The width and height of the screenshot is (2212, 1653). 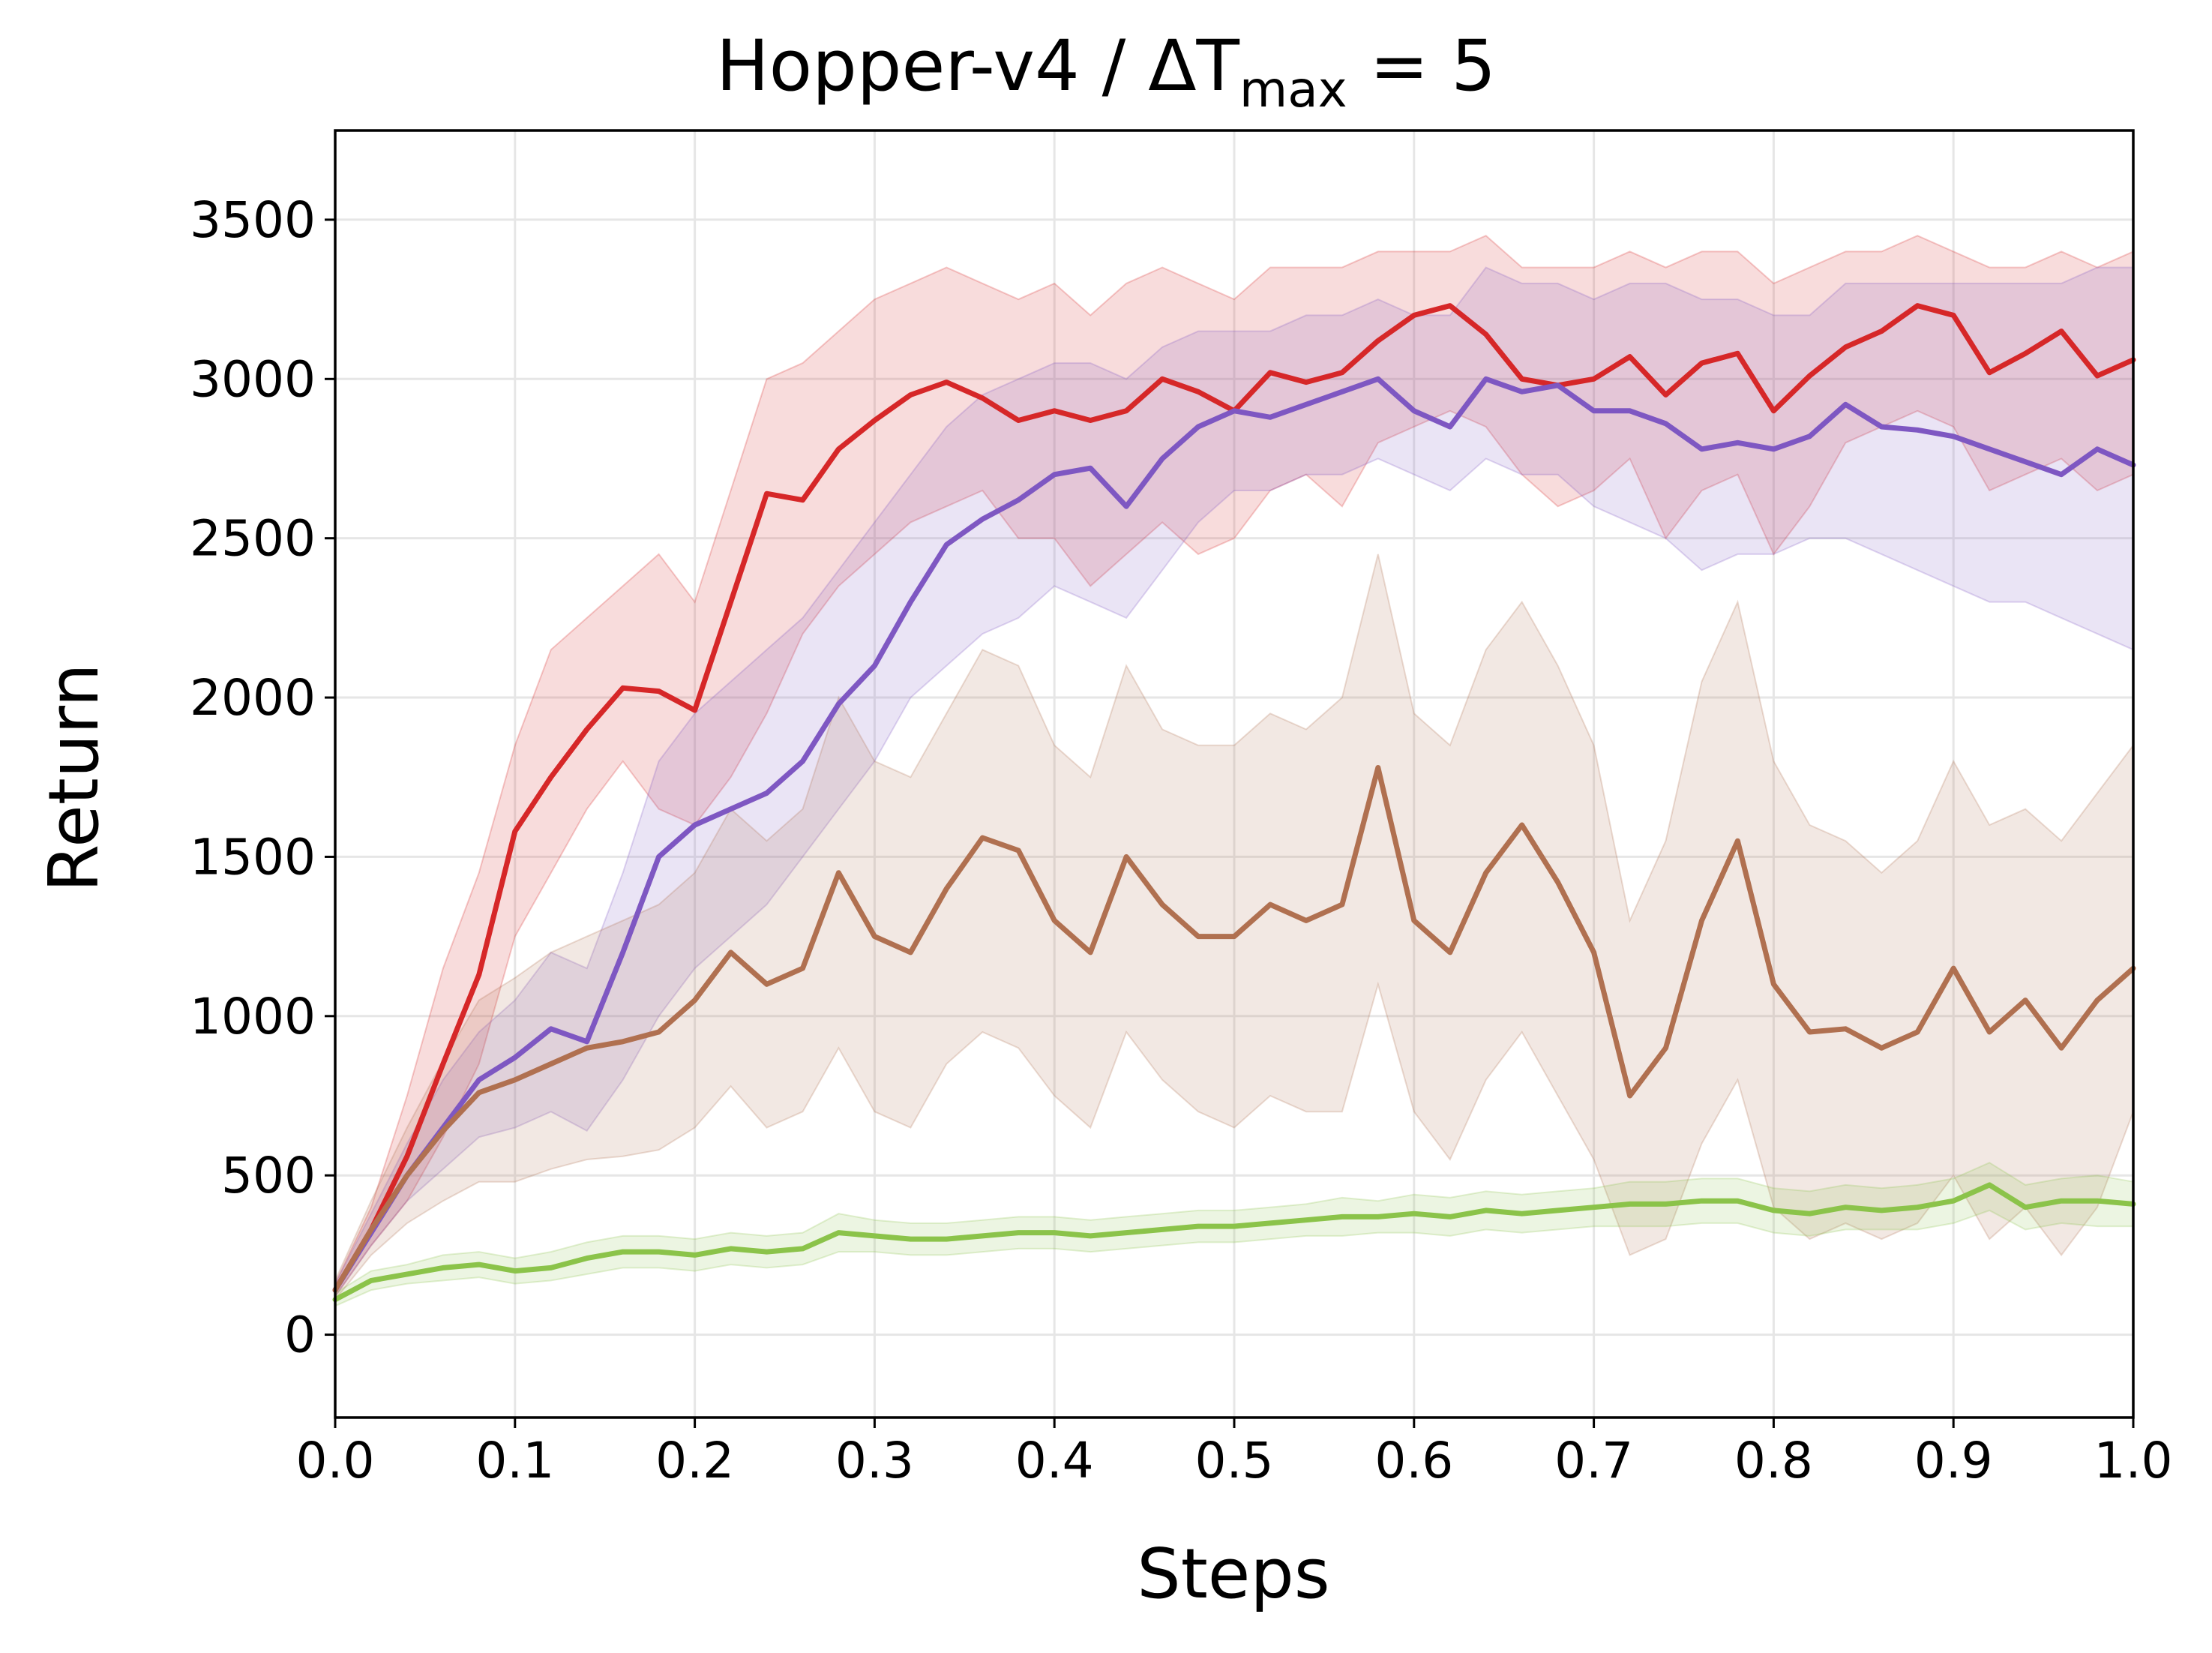 I want to click on x-tick-label: 0.7, so click(x=1593, y=1461).